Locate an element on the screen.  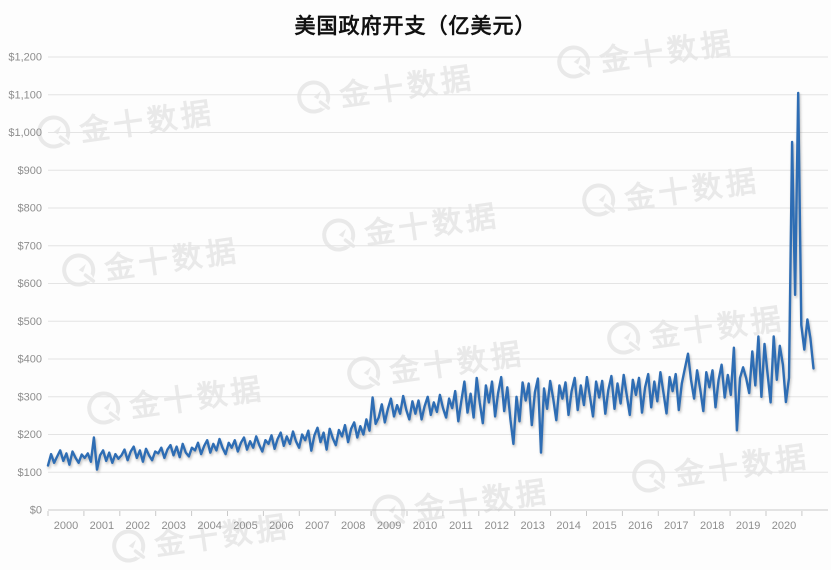
x-axis-label: 2016 is located at coordinates (640, 526).